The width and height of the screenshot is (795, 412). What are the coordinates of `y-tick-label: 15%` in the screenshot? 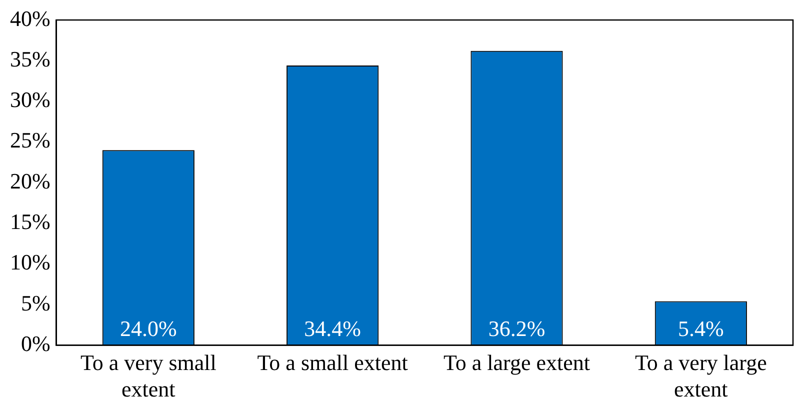 It's located at (30, 221).